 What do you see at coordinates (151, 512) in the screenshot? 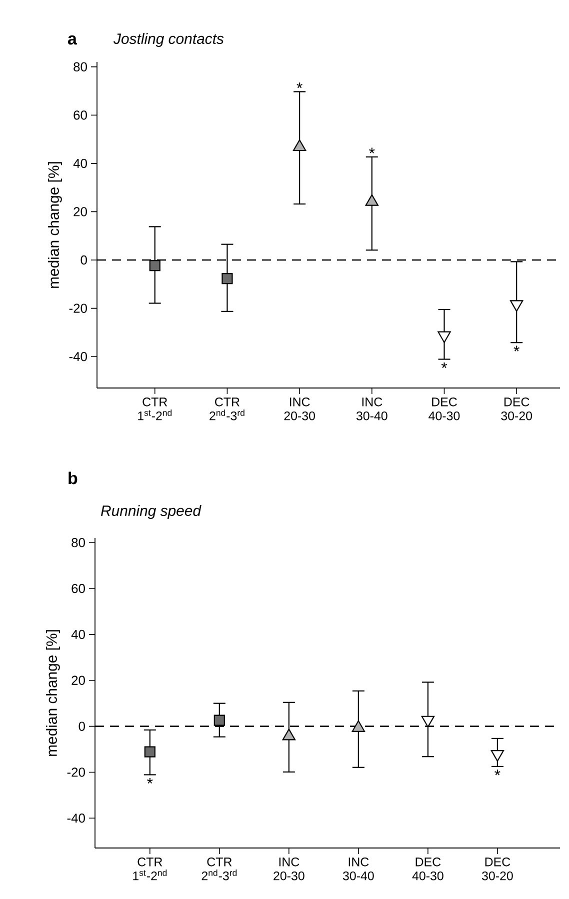
I see `chart-subtitle: Running speed` at bounding box center [151, 512].